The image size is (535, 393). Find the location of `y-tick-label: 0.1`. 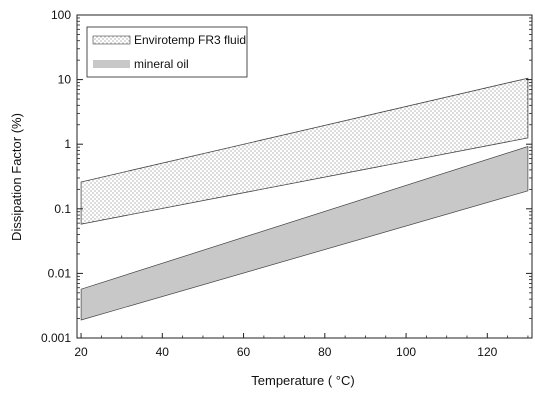

y-tick-label: 0.1 is located at coordinates (62, 209).